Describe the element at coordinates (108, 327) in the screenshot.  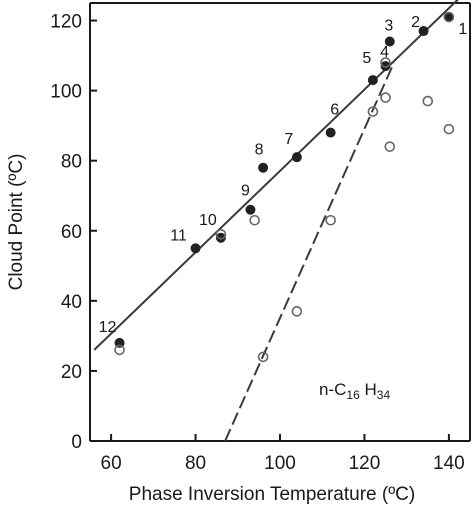
I see `point-label: 12` at that location.